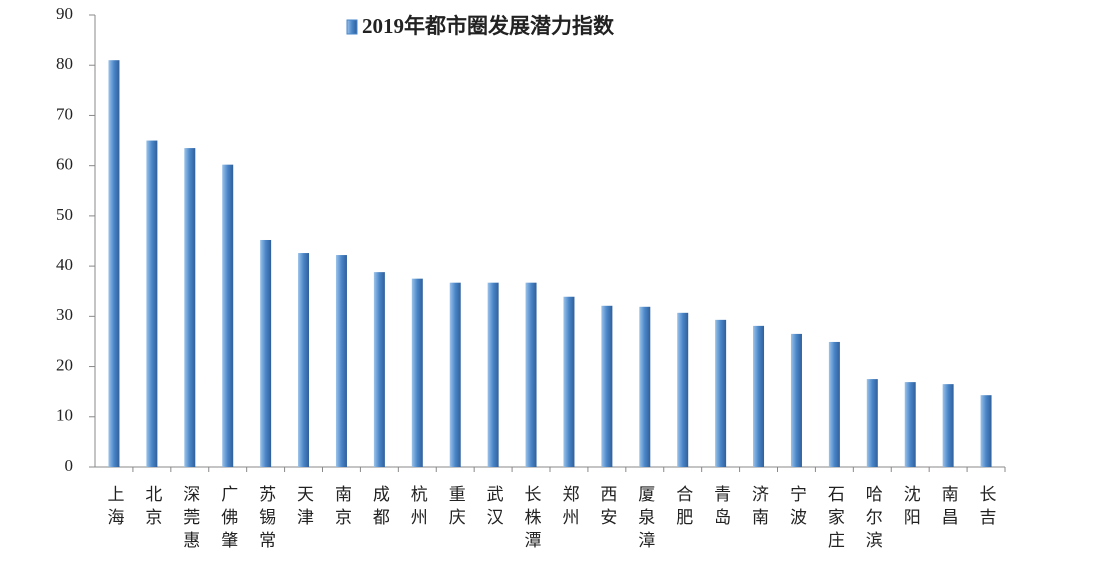  What do you see at coordinates (64, 63) in the screenshot?
I see `y-tick-label: 80` at bounding box center [64, 63].